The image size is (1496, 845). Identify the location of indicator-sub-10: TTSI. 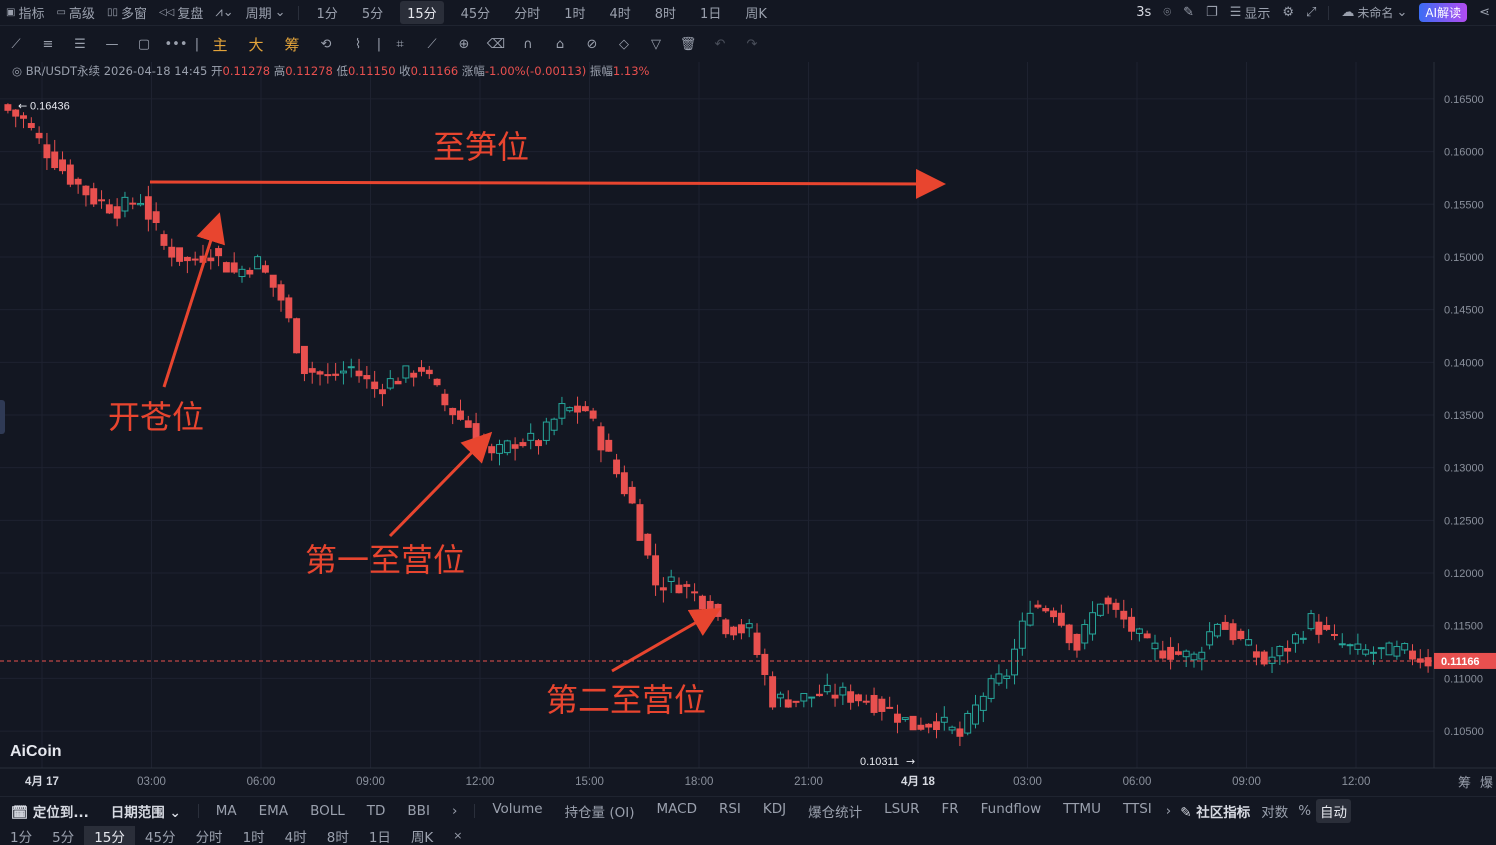
(1137, 809).